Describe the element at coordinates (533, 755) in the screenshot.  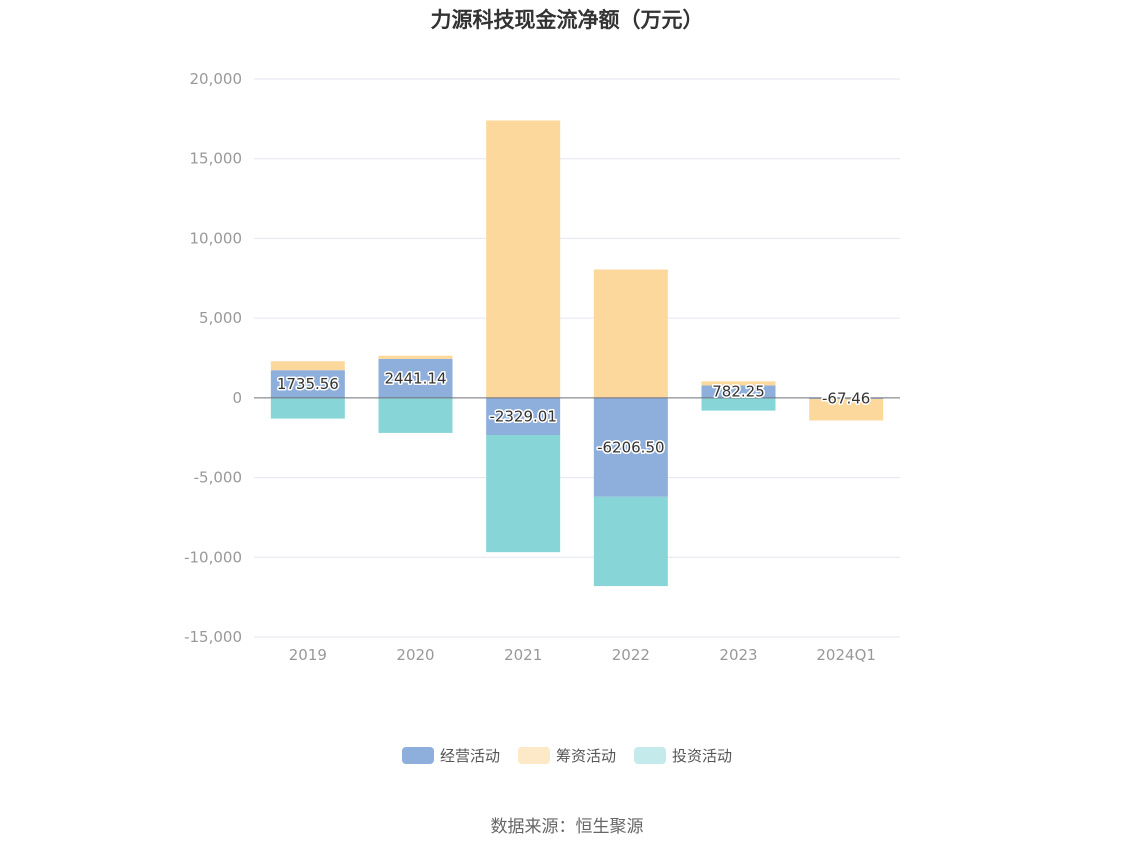
I see `legend-swatch-financing` at that location.